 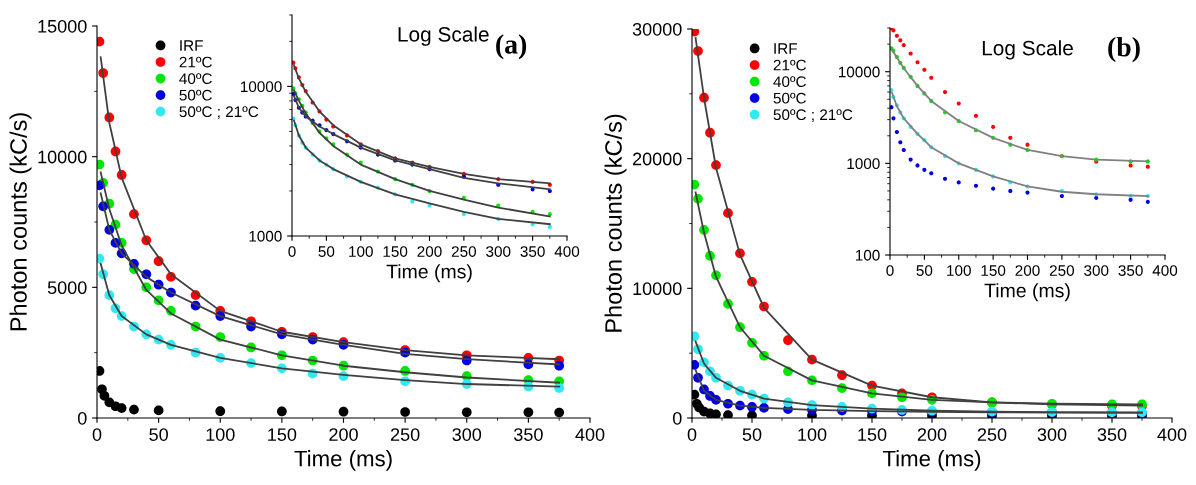 I want to click on y-tick-label: 20000, so click(x=657, y=159).